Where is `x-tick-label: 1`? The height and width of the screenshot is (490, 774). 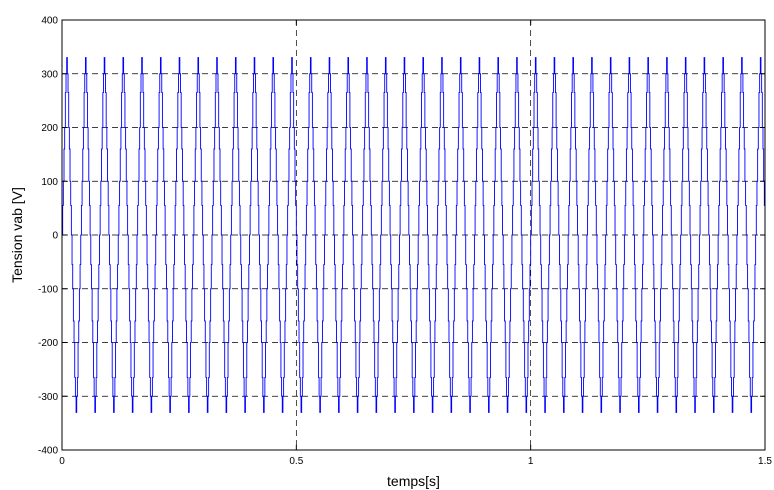 x-tick-label: 1 is located at coordinates (531, 461).